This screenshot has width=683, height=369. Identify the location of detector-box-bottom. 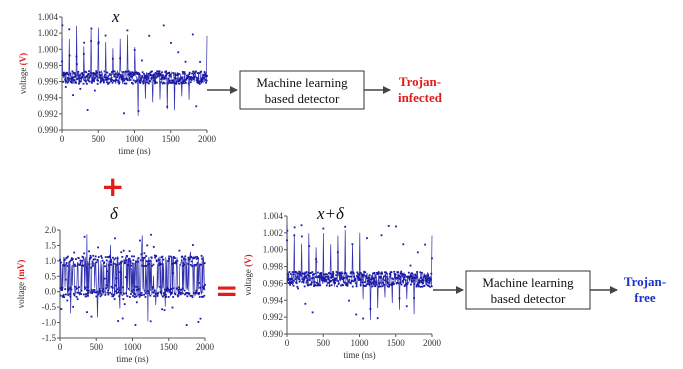
(528, 290).